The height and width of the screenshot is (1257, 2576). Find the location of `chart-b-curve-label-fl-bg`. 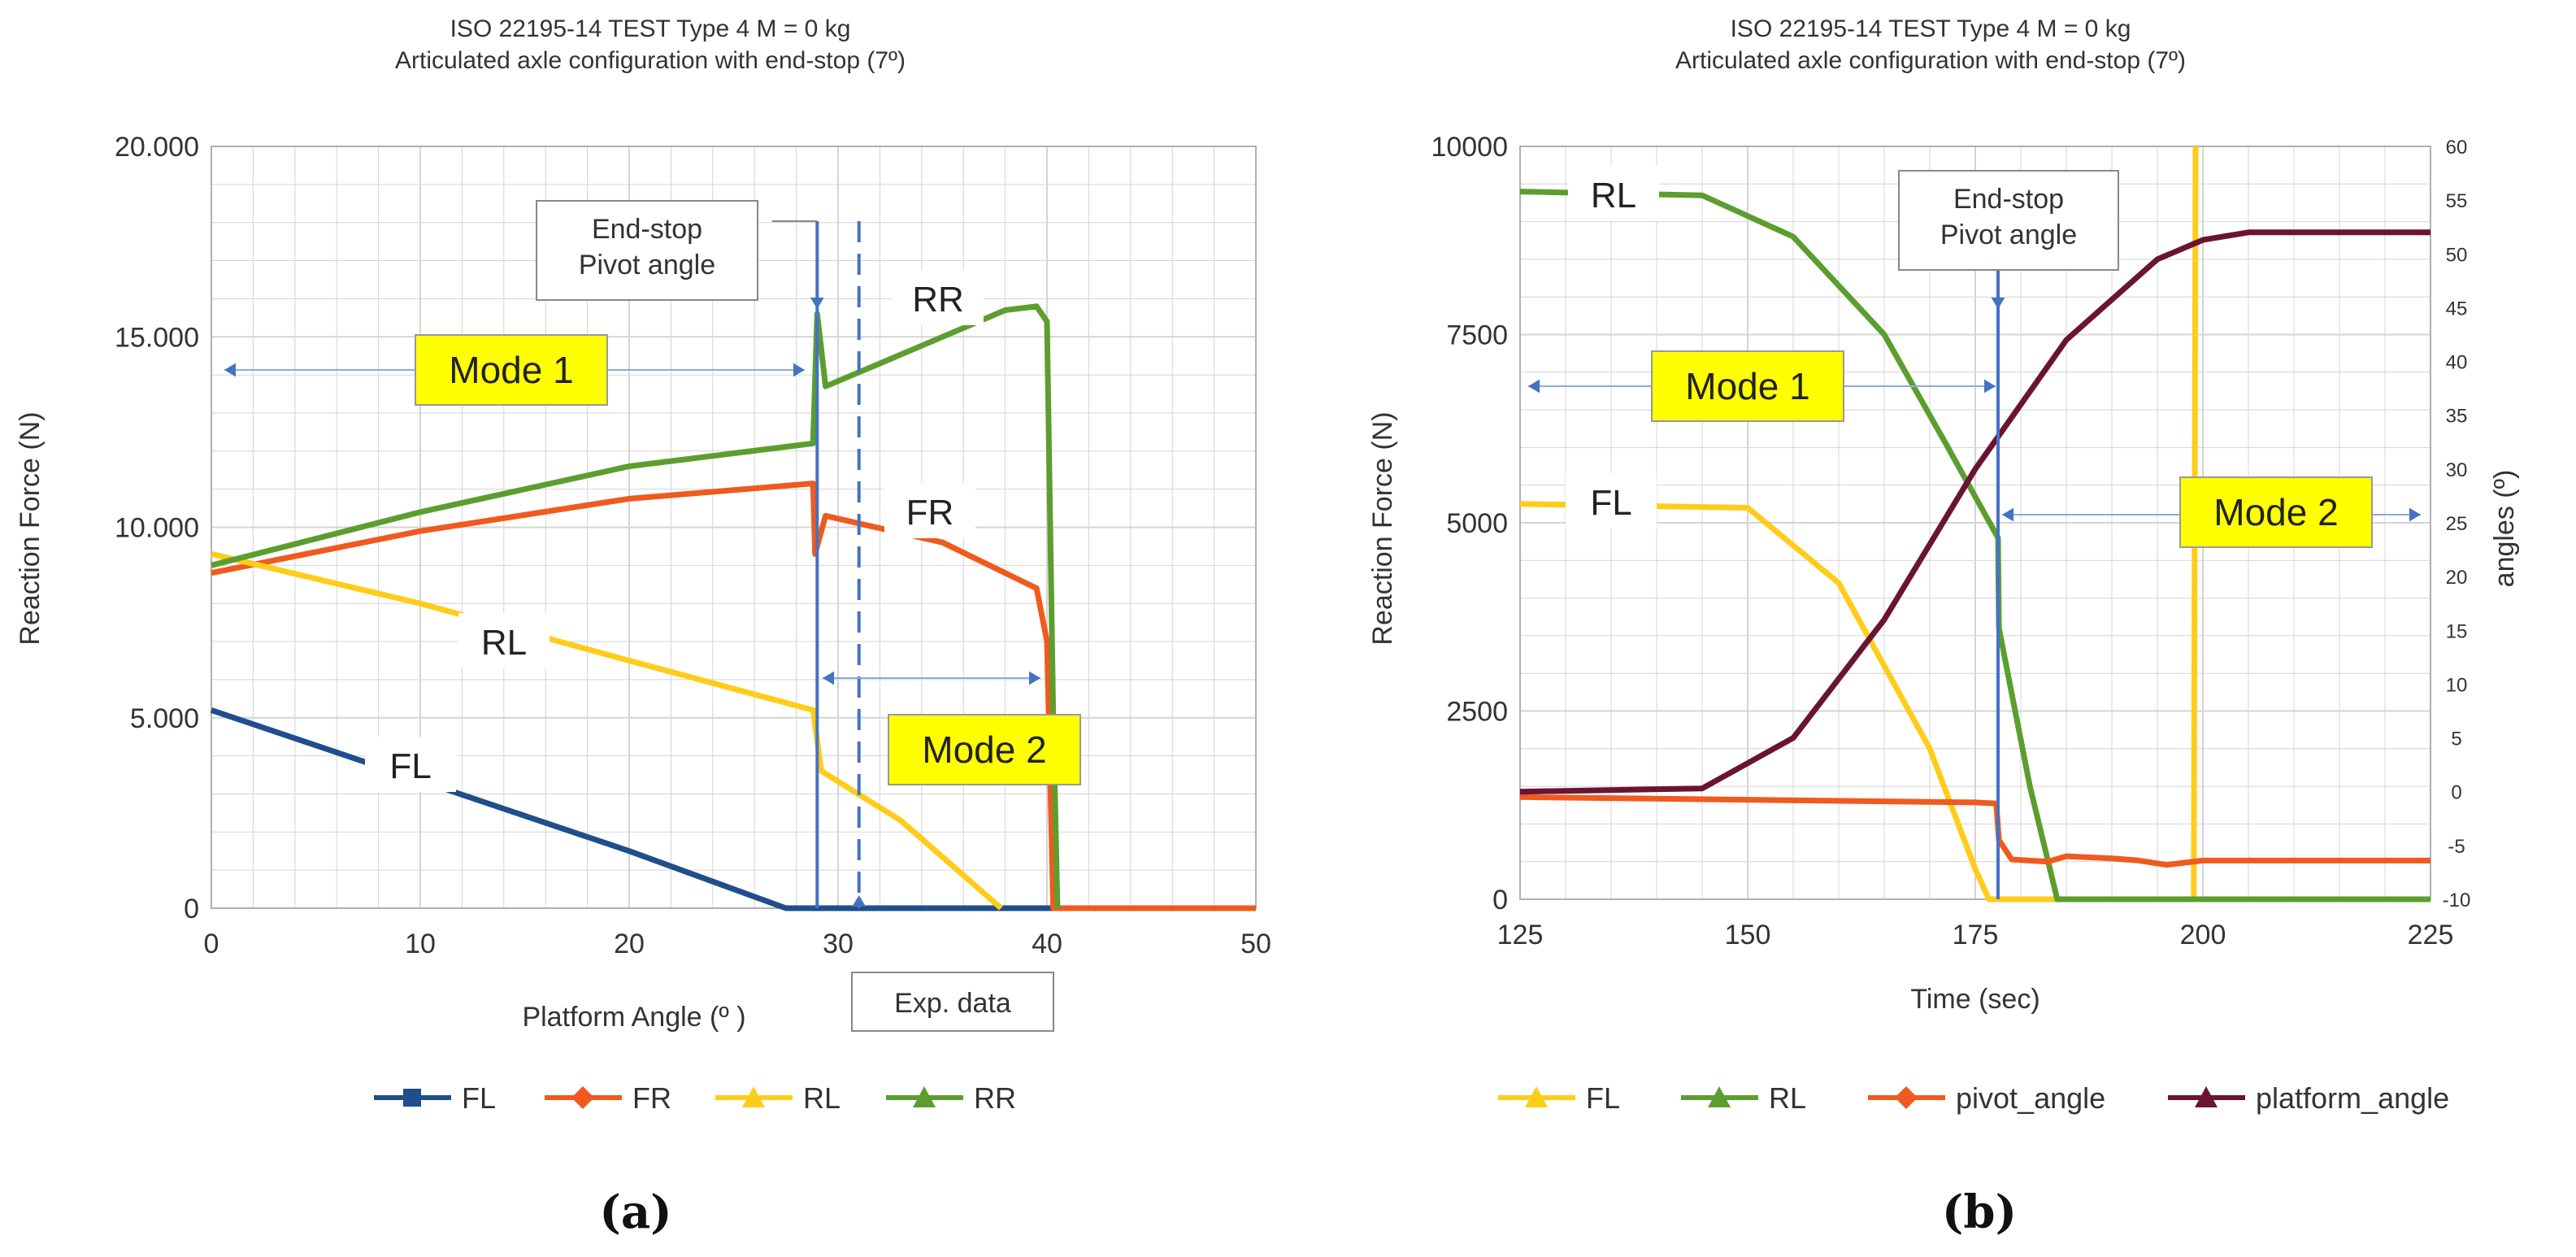

chart-b-curve-label-fl-bg is located at coordinates (1611, 500).